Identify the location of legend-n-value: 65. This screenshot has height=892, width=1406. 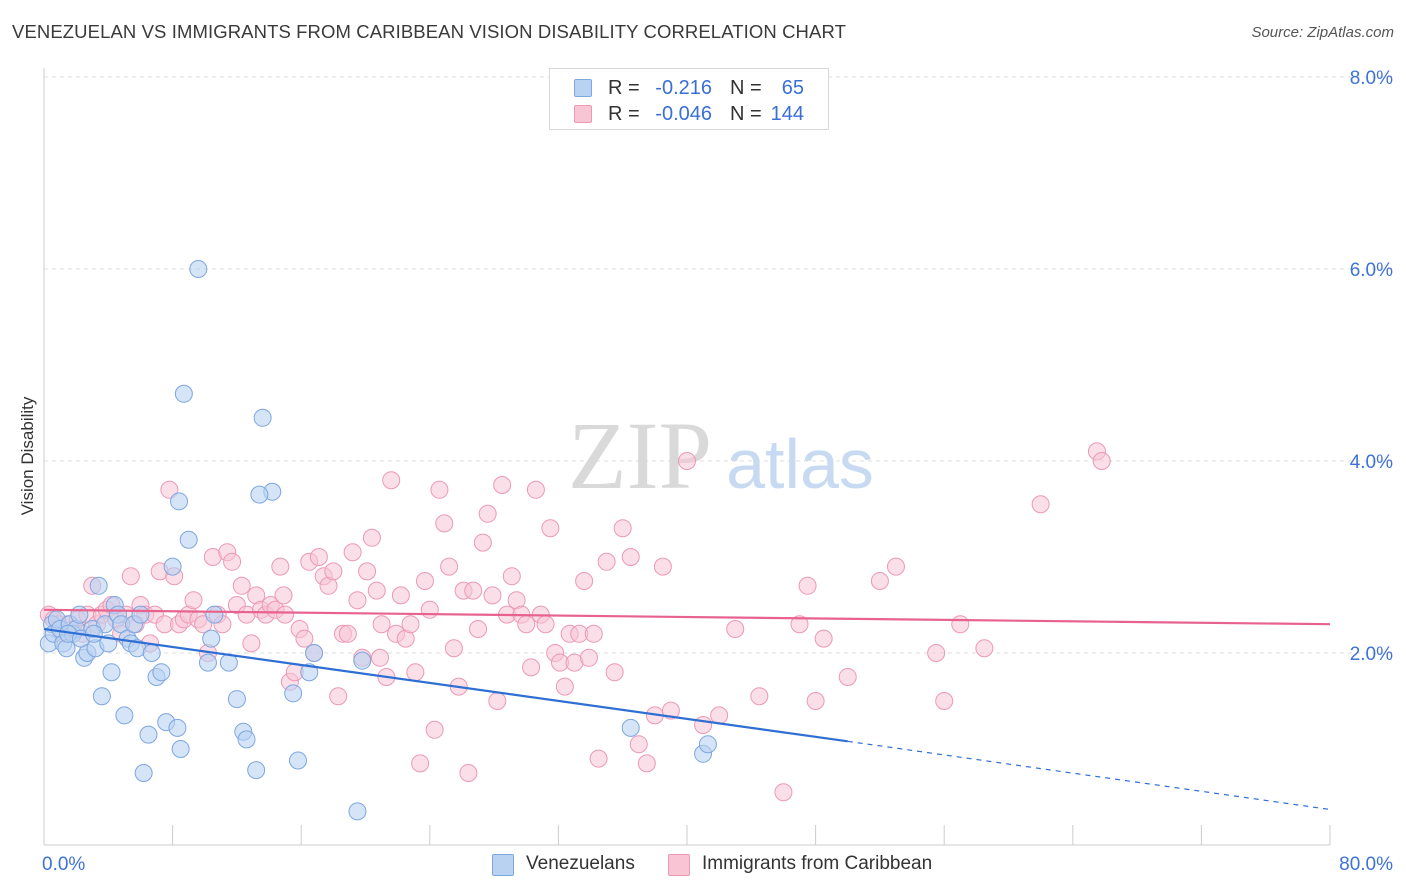
(792, 88).